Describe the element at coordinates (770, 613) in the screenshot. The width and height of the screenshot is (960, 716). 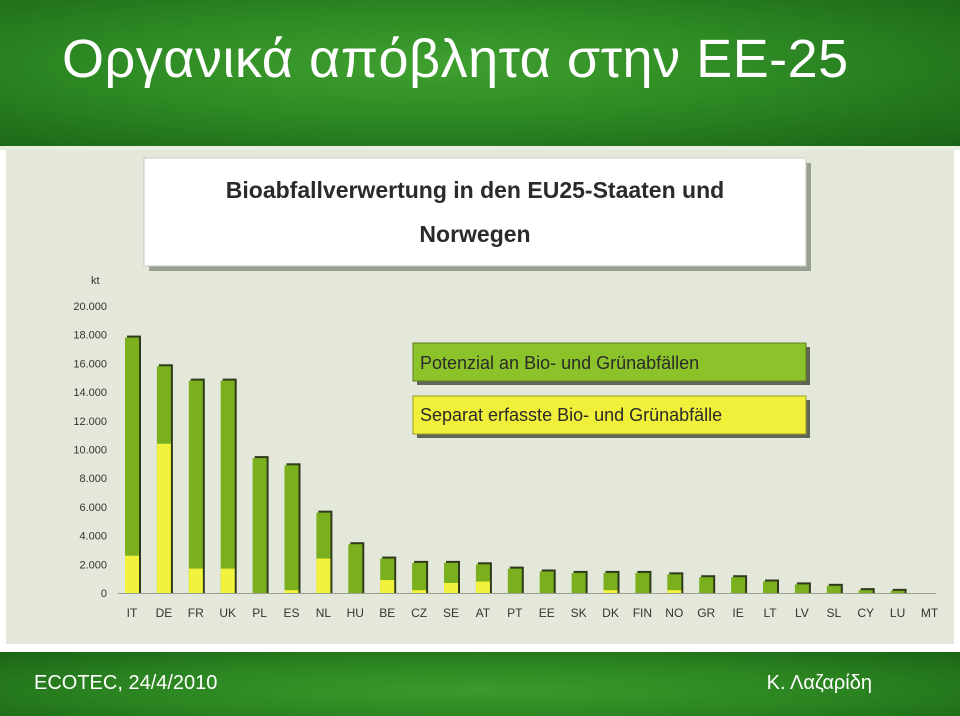
I see `x-tick-label: LT` at that location.